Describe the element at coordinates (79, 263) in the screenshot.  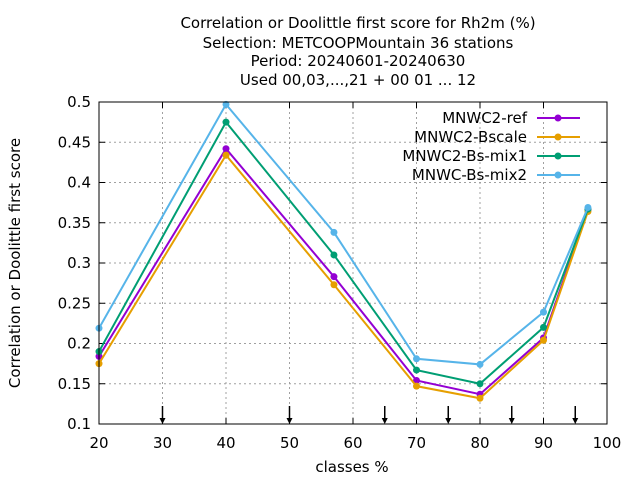
I see `y-tick-label: 0.3` at that location.